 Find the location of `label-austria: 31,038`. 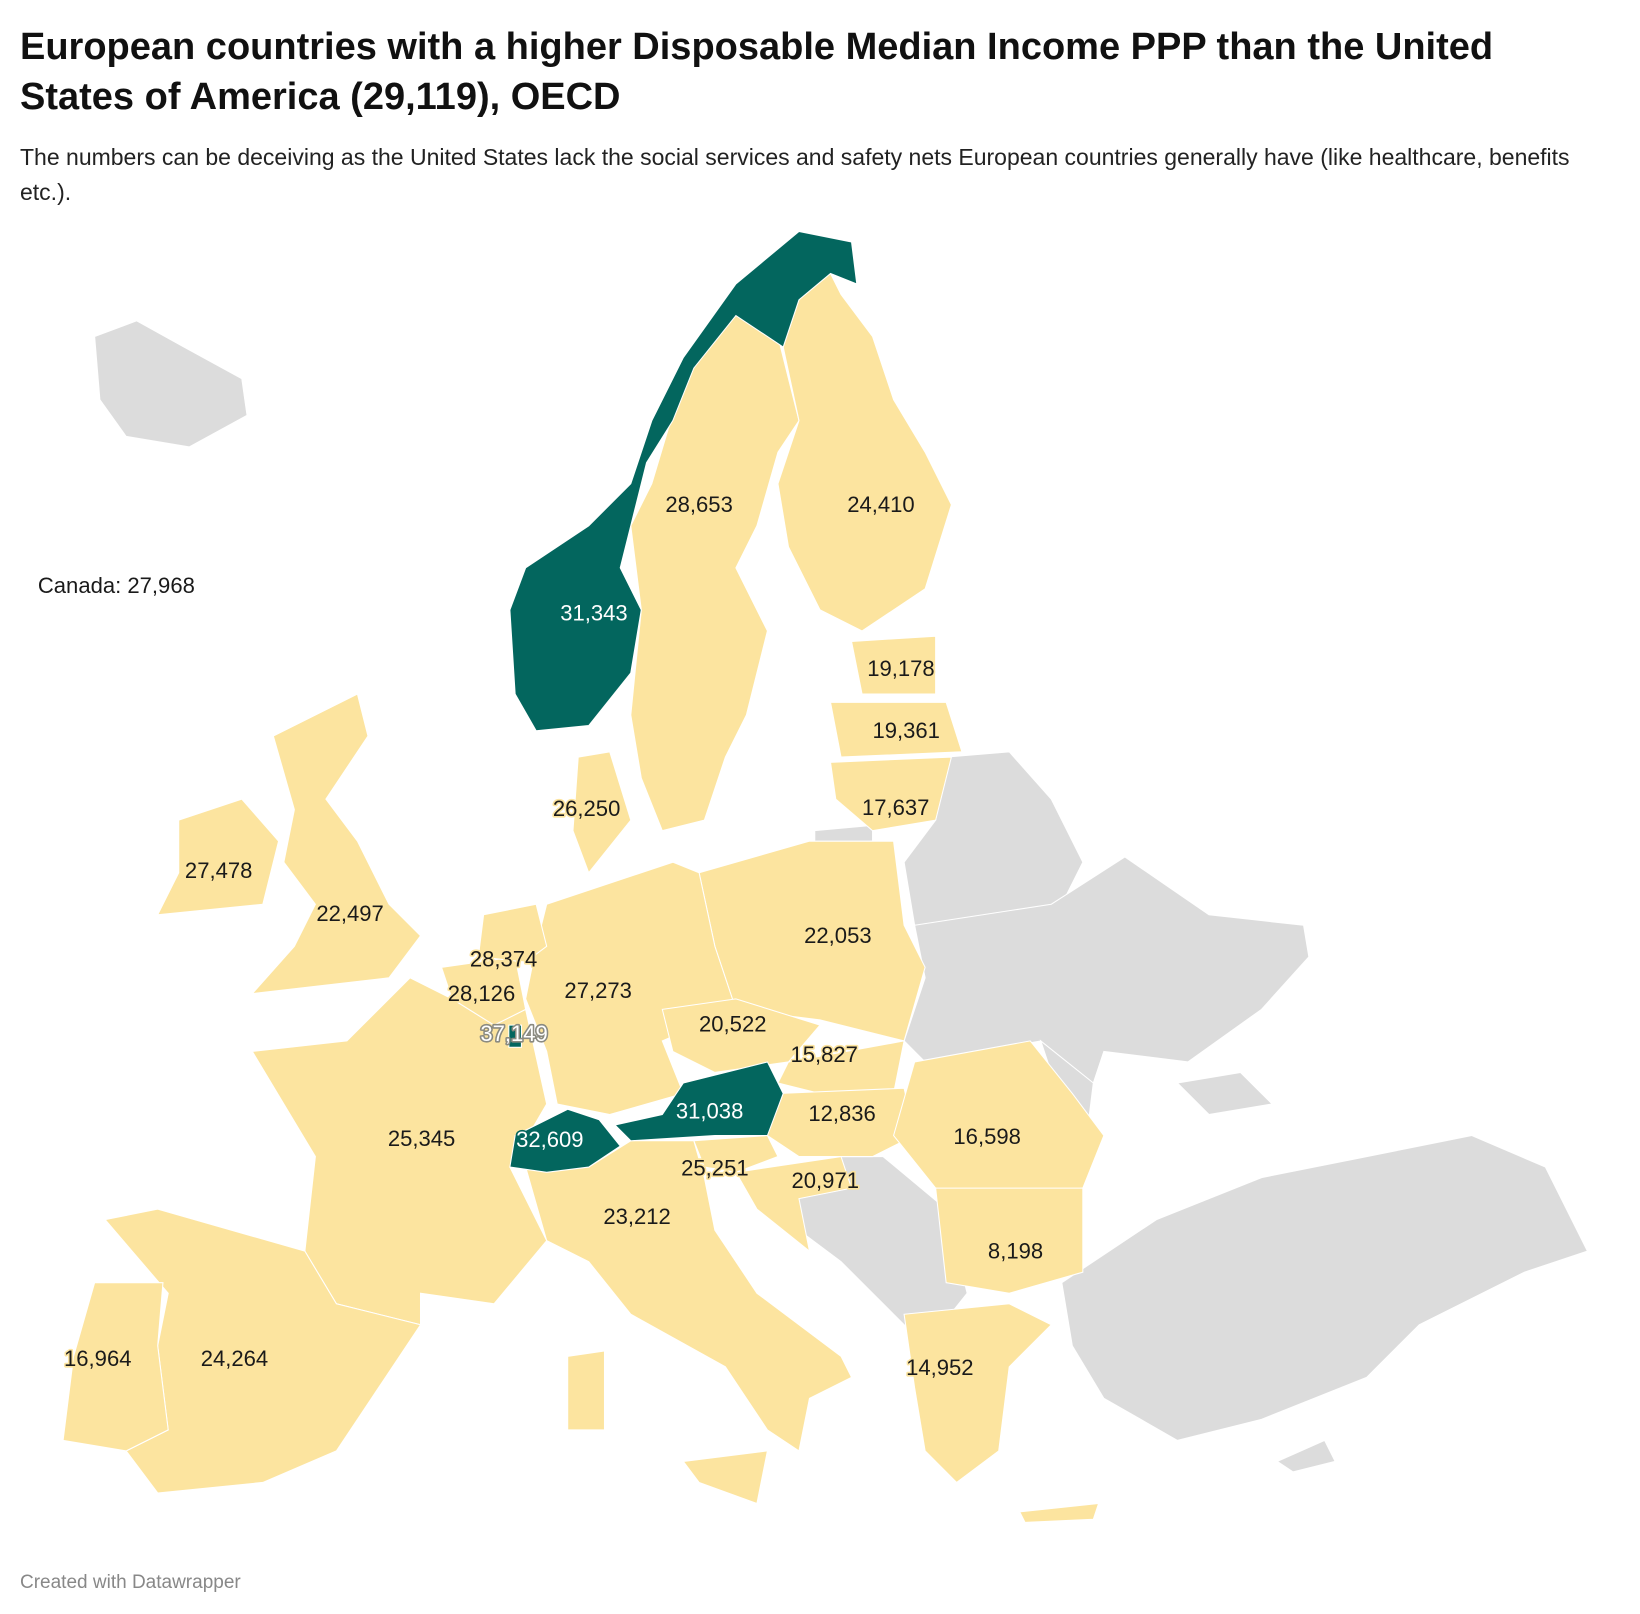

label-austria: 31,038 is located at coordinates (709, 1111).